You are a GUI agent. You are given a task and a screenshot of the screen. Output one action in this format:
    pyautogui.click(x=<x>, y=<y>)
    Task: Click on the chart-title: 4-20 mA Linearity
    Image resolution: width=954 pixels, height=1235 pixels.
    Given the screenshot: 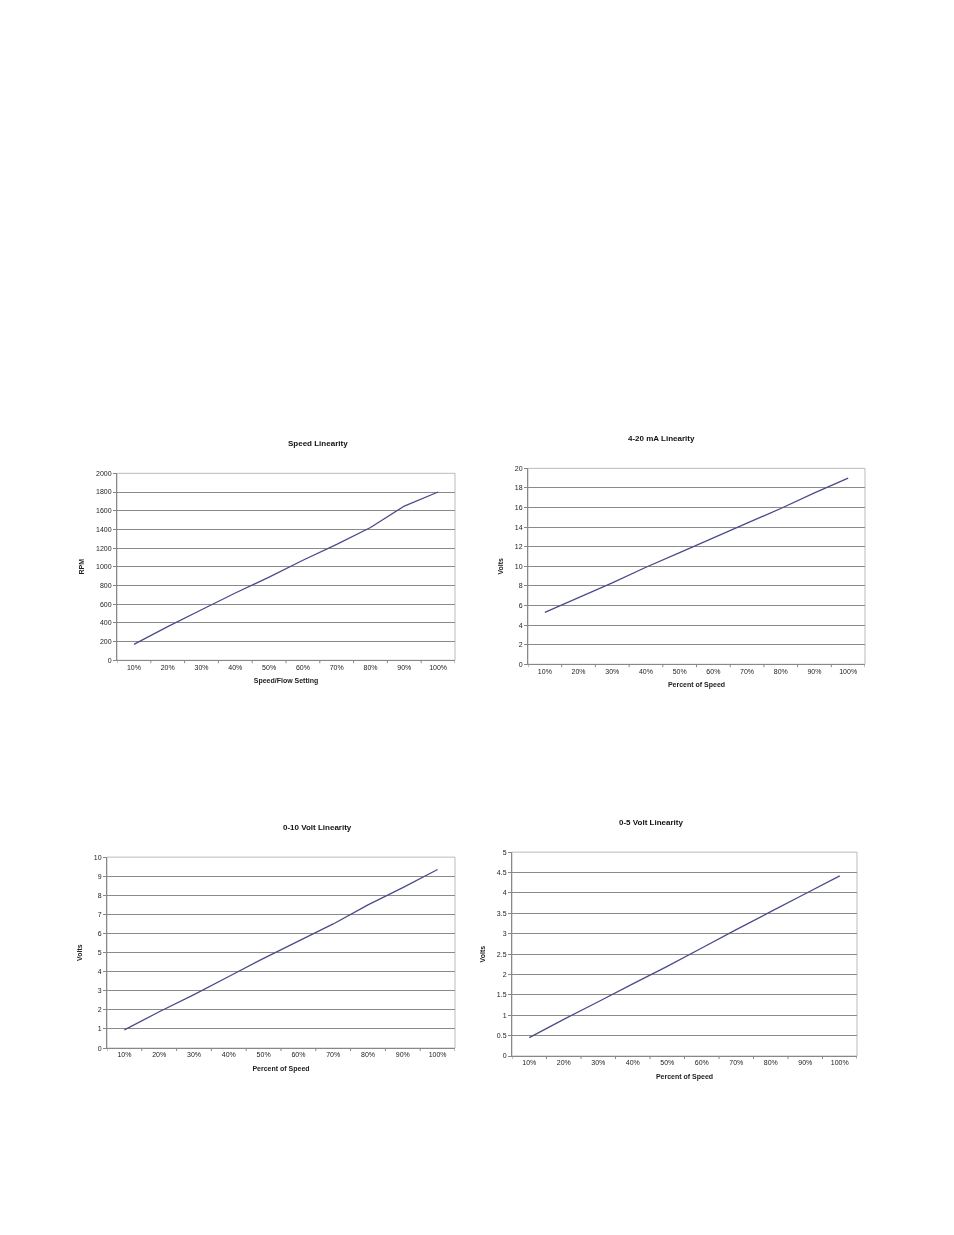 What is the action you would take?
    pyautogui.click(x=661, y=438)
    